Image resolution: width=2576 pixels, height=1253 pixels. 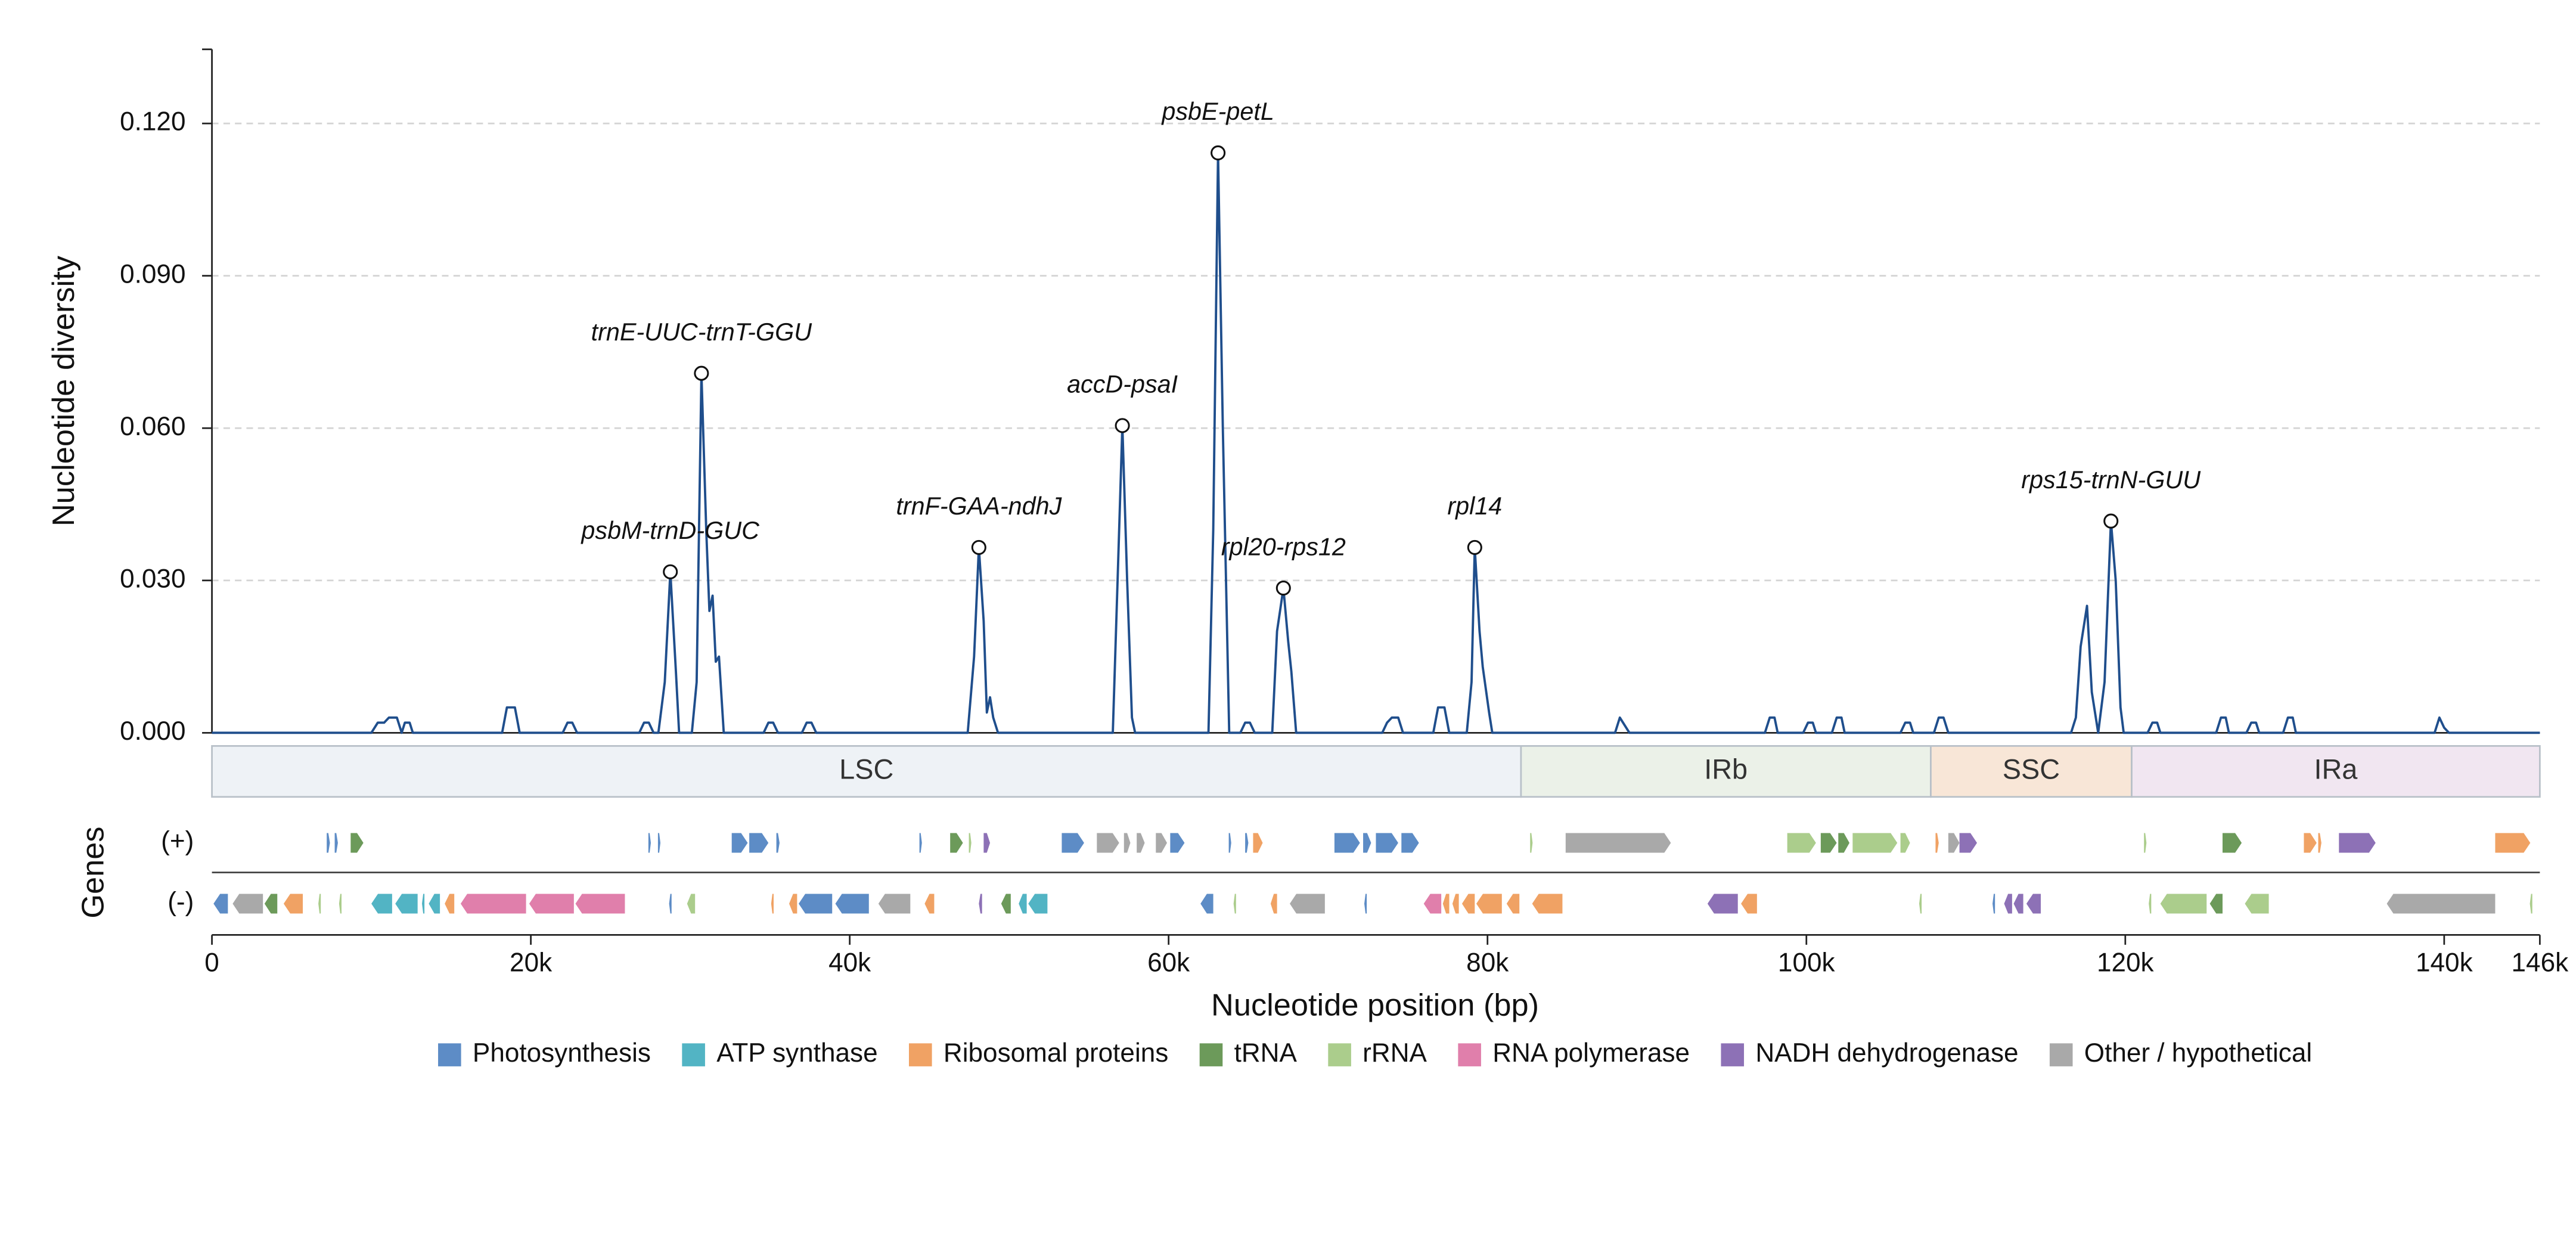 What do you see at coordinates (153, 274) in the screenshot?
I see `y-tick-label: 0.090` at bounding box center [153, 274].